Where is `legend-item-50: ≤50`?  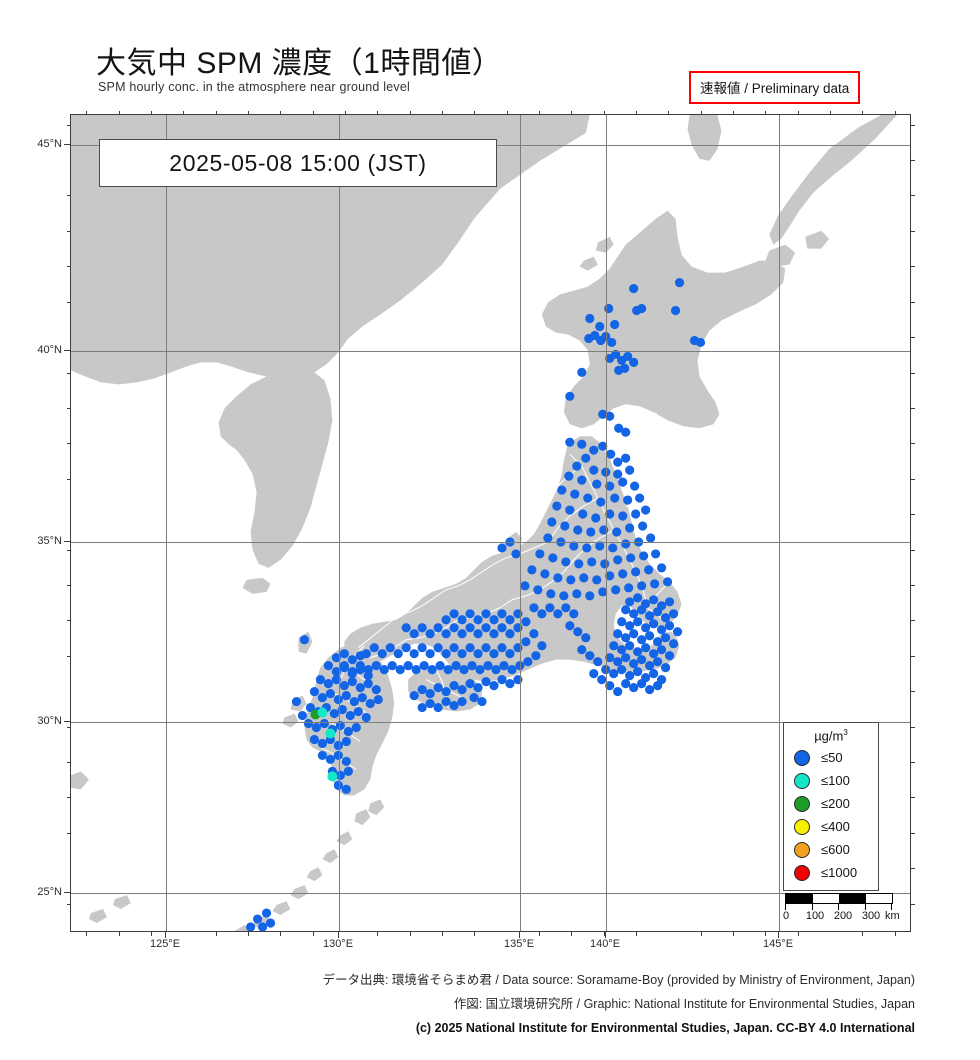 legend-item-50: ≤50 is located at coordinates (831, 757).